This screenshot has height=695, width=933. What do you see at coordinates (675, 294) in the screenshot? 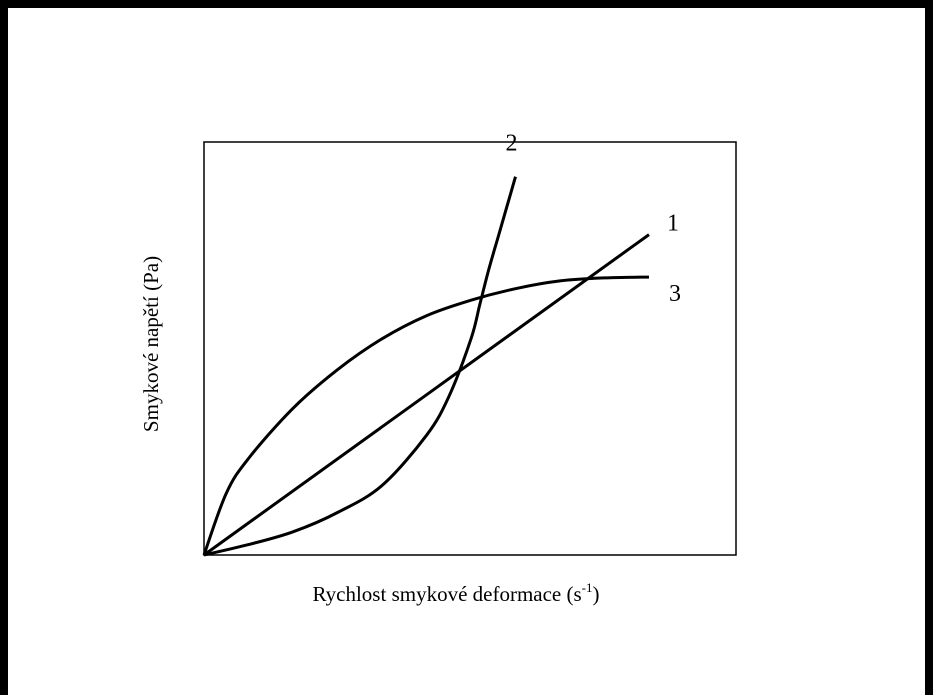
I see `series-label-3: 3` at bounding box center [675, 294].